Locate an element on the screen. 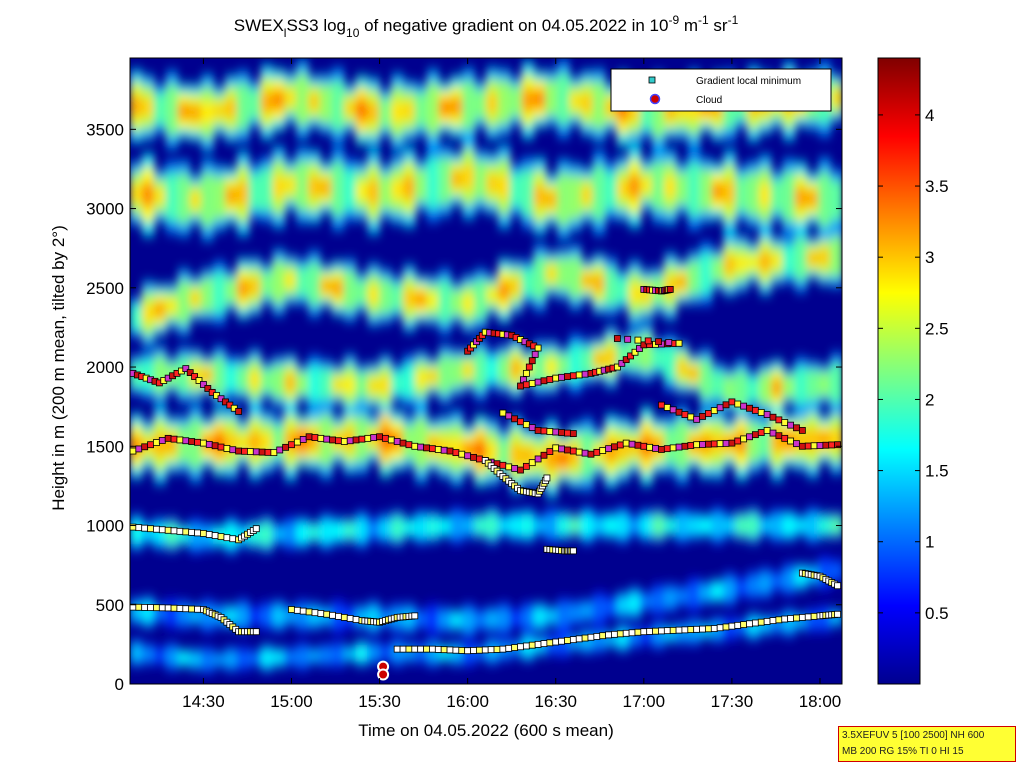 The width and height of the screenshot is (1023, 767). legend-label-cloud: Cloud is located at coordinates (709, 100).